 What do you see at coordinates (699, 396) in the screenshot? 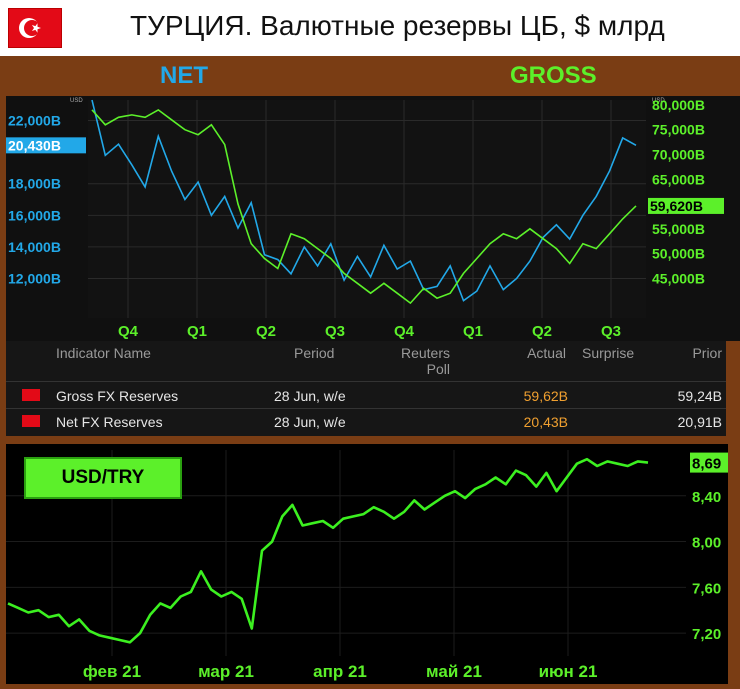
I see `row-prior: 59,24B` at bounding box center [699, 396].